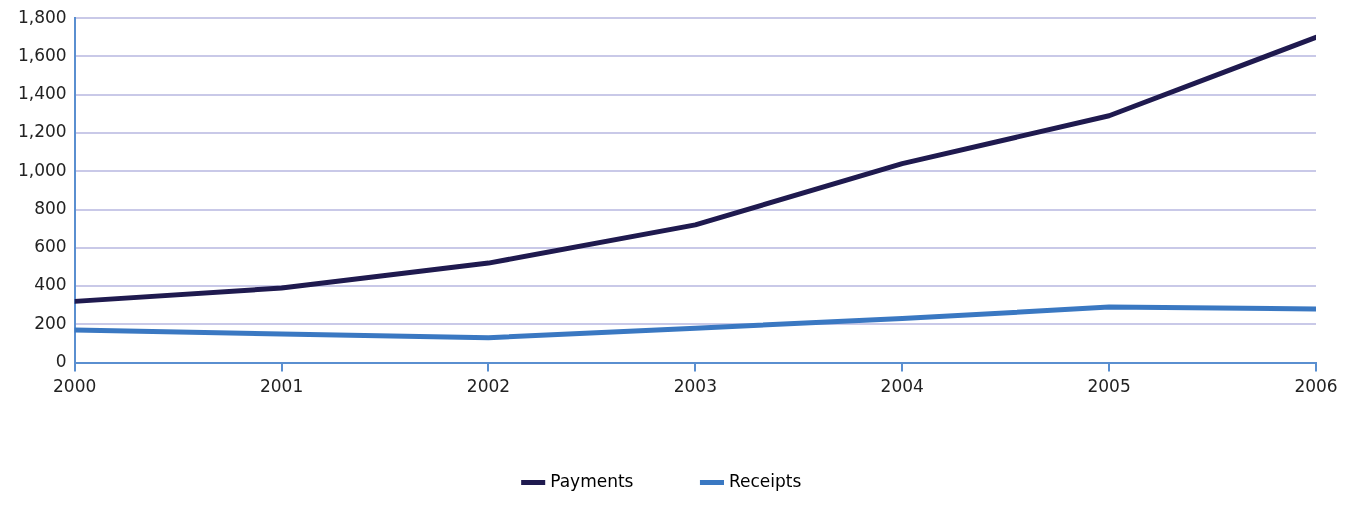 The image size is (1346, 505). I want to click on x-tick-label: 2006, so click(1316, 386).